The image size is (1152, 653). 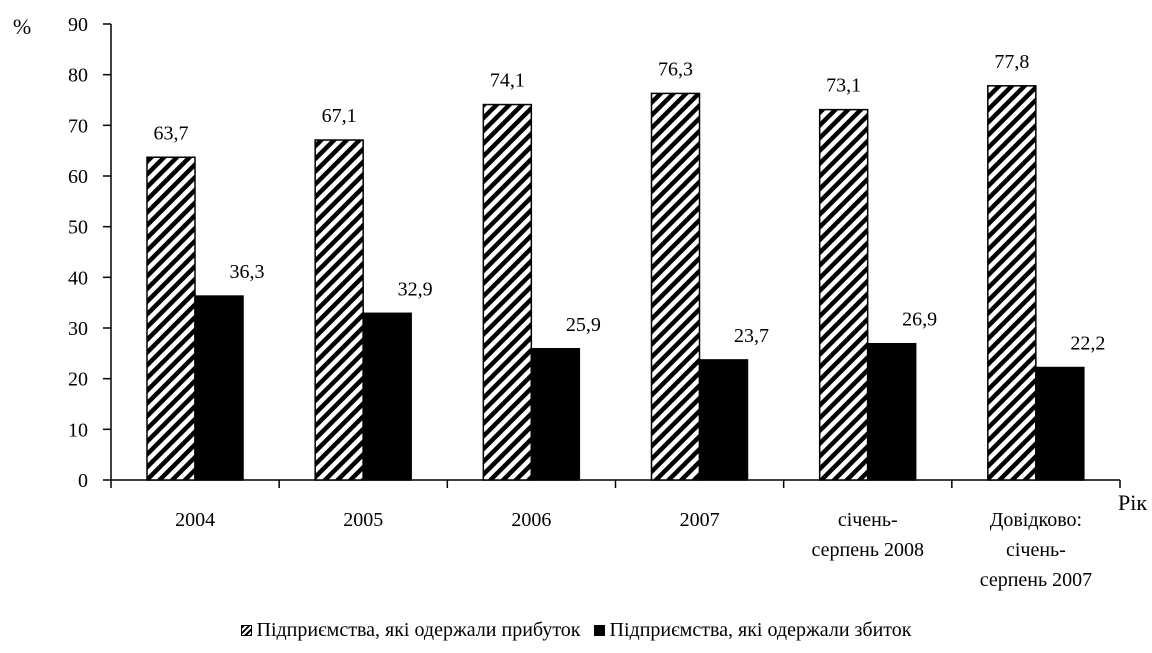 I want to click on y-tick-label: 90, so click(x=78, y=25).